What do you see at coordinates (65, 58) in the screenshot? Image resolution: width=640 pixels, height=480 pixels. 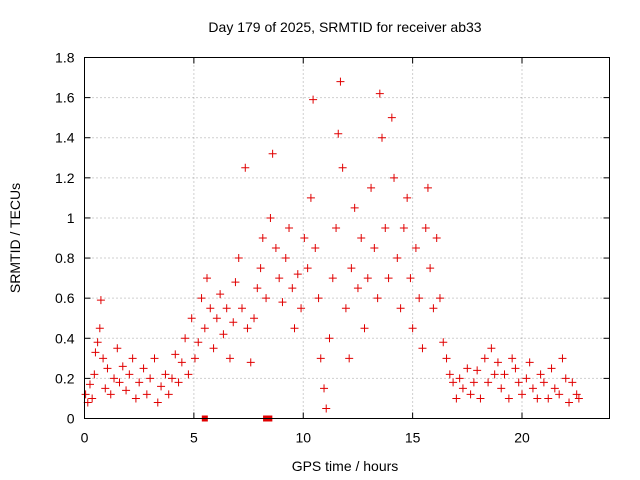 I see `y-tick-label: 1.8` at bounding box center [65, 58].